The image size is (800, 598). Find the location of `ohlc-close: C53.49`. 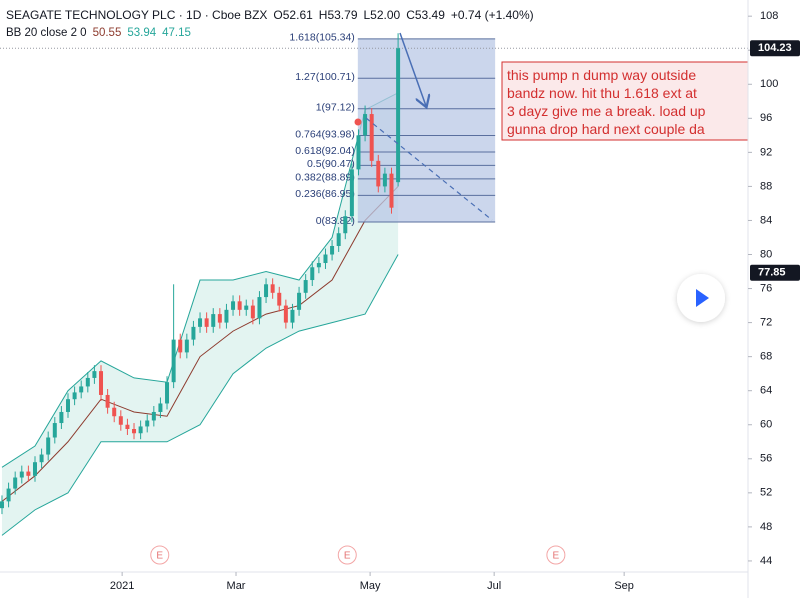

ohlc-close: C53.49 is located at coordinates (425, 15).